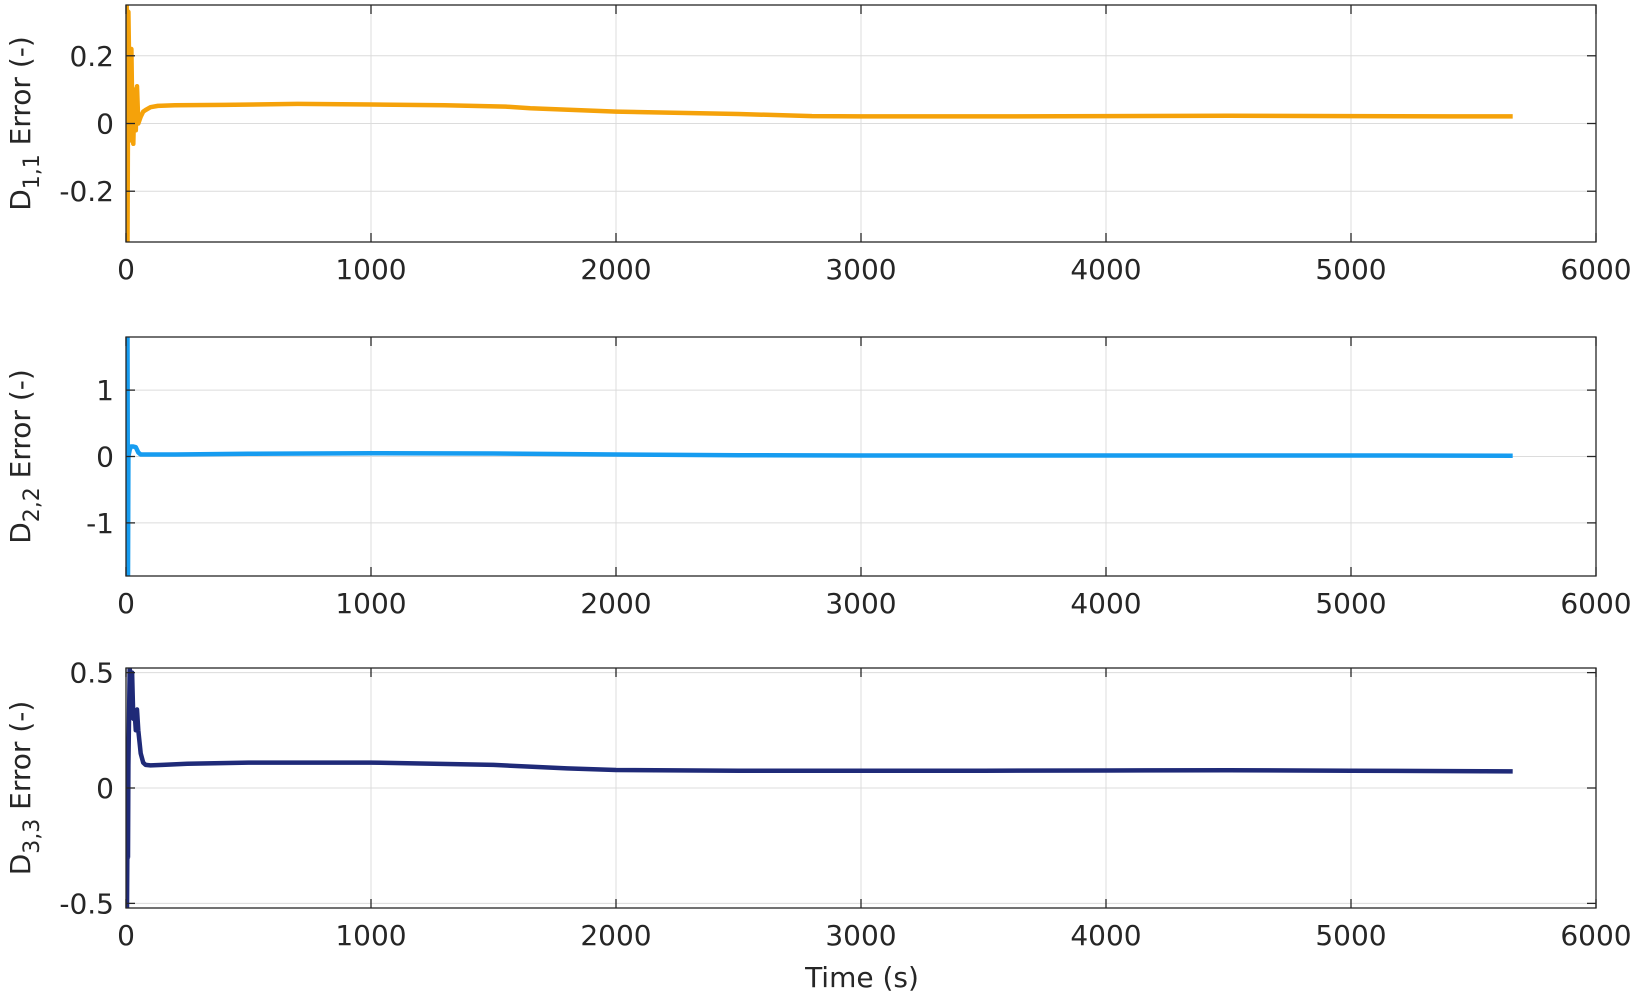 The image size is (1640, 997). Describe the element at coordinates (861, 977) in the screenshot. I see `x-axis-title: Time (s)` at that location.